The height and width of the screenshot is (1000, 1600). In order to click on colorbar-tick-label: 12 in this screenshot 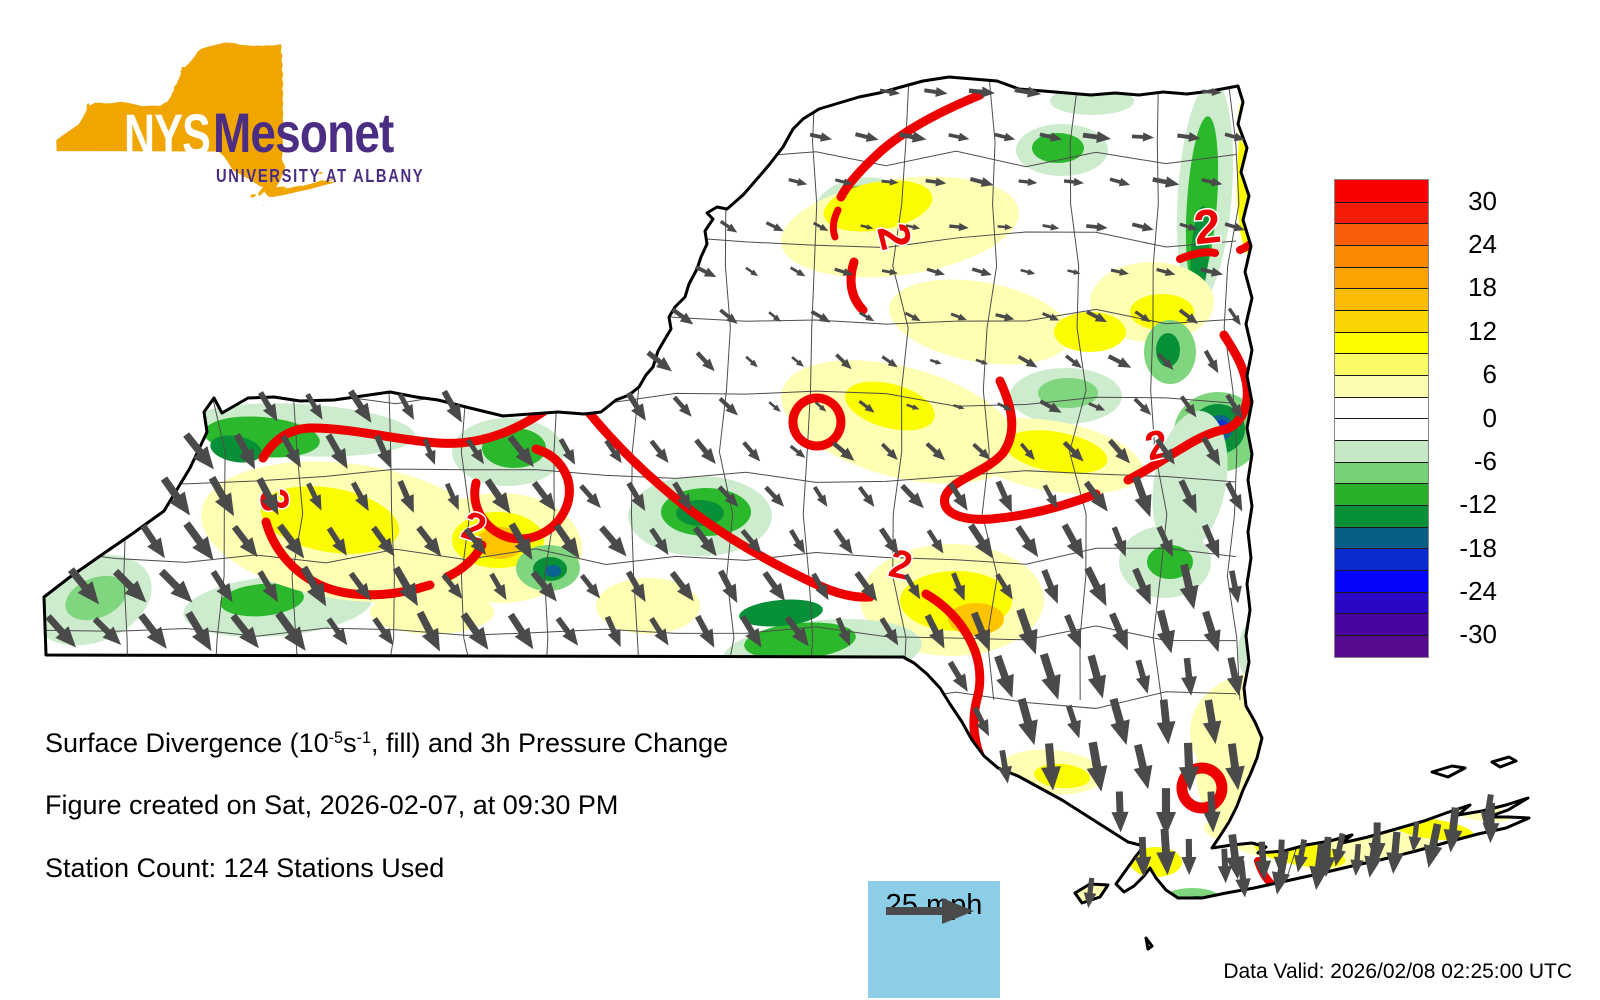, I will do `click(1482, 330)`.